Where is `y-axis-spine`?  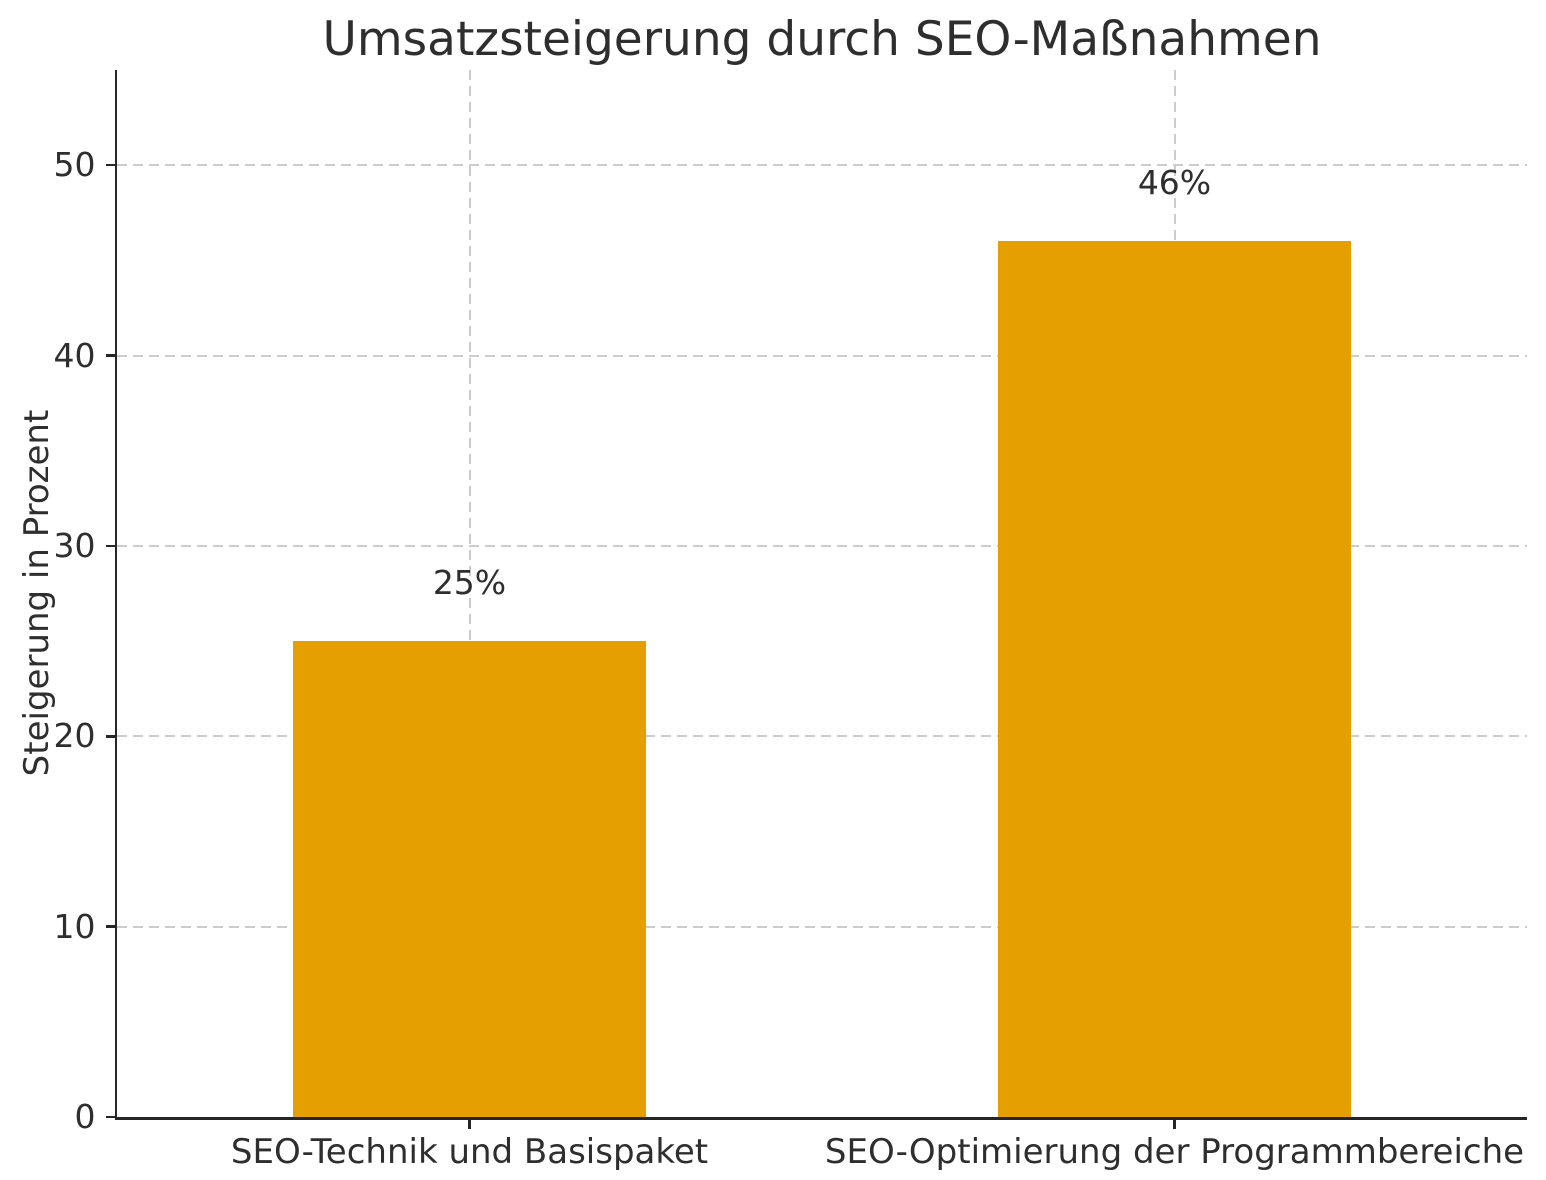 y-axis-spine is located at coordinates (115, 595).